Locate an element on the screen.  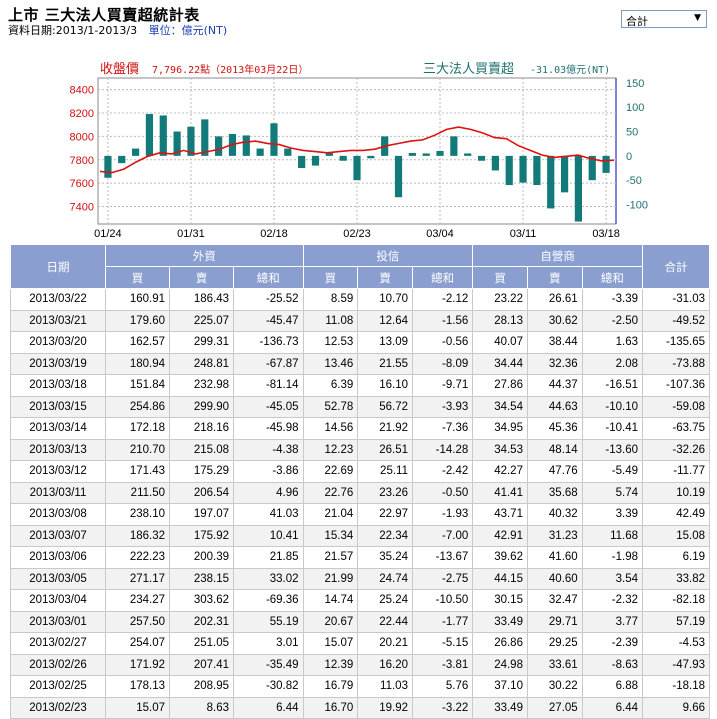
table-cell-date: 2013/03/06 is located at coordinates (58, 557).